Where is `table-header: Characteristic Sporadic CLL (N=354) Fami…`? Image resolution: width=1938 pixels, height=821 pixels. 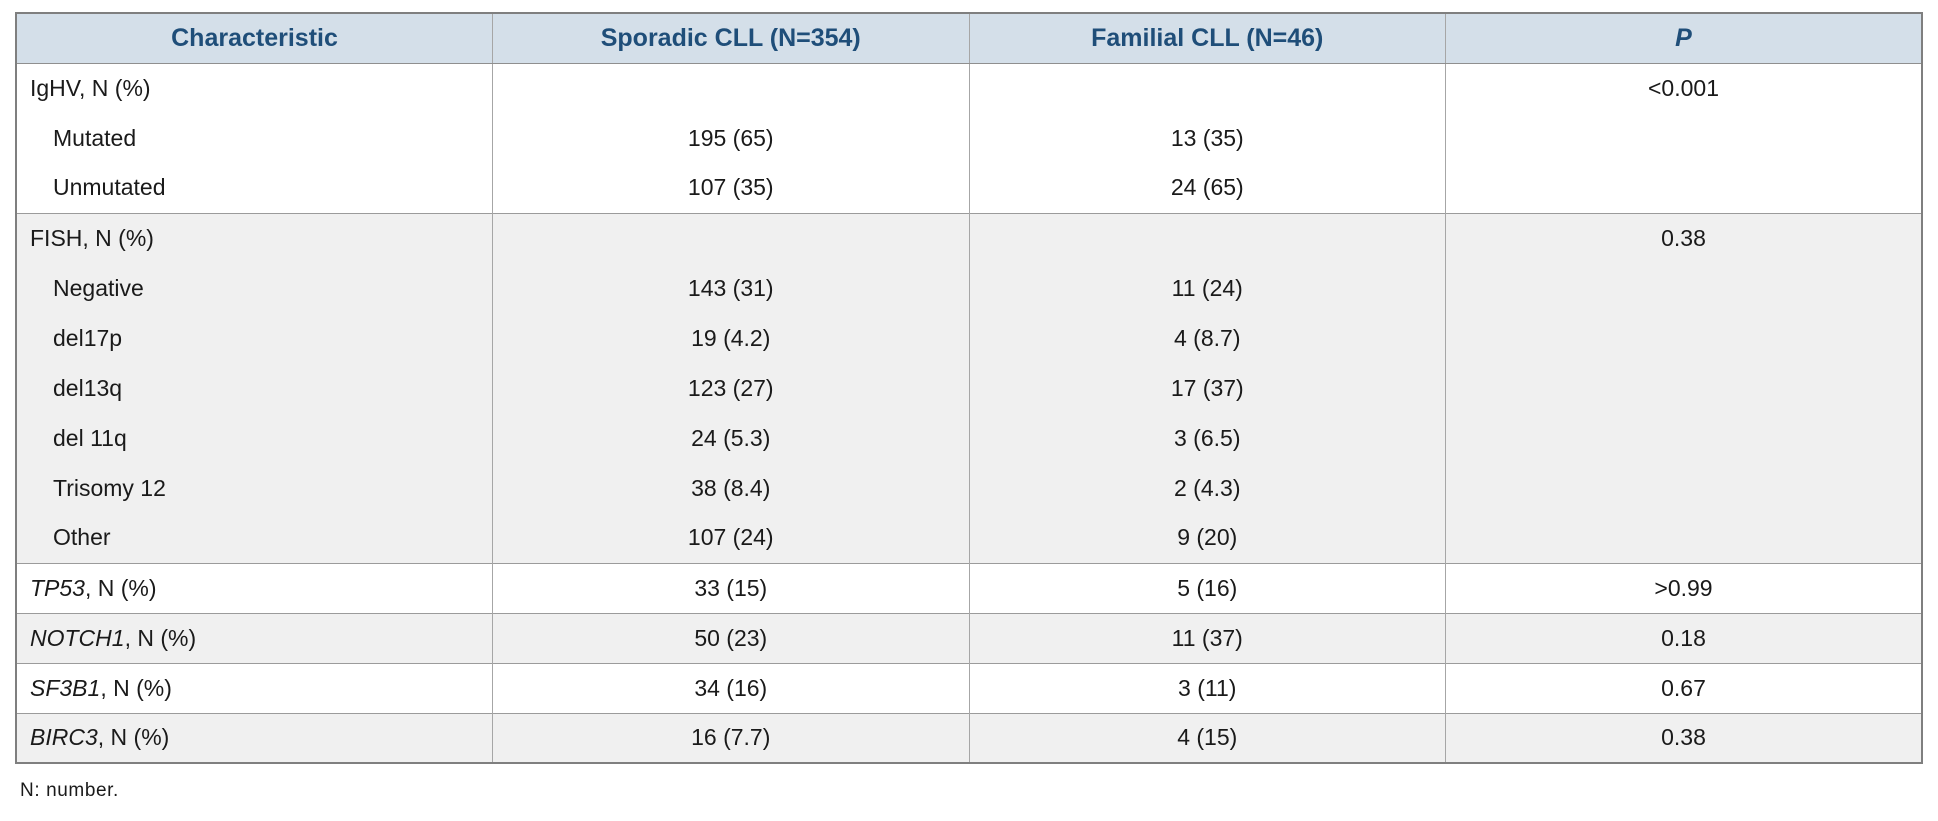 table-header: Characteristic Sporadic CLL (N=354) Fami… is located at coordinates (969, 38).